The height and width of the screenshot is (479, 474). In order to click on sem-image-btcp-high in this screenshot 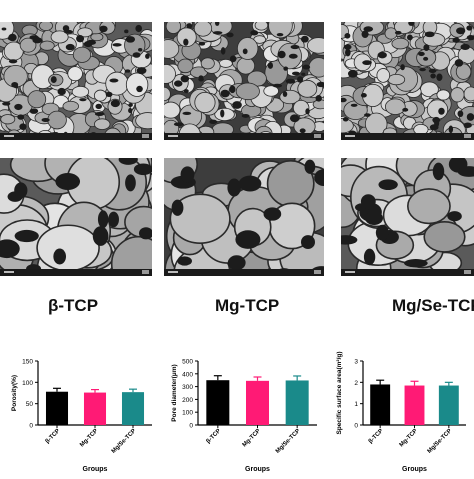, I will do `click(76, 217)`.